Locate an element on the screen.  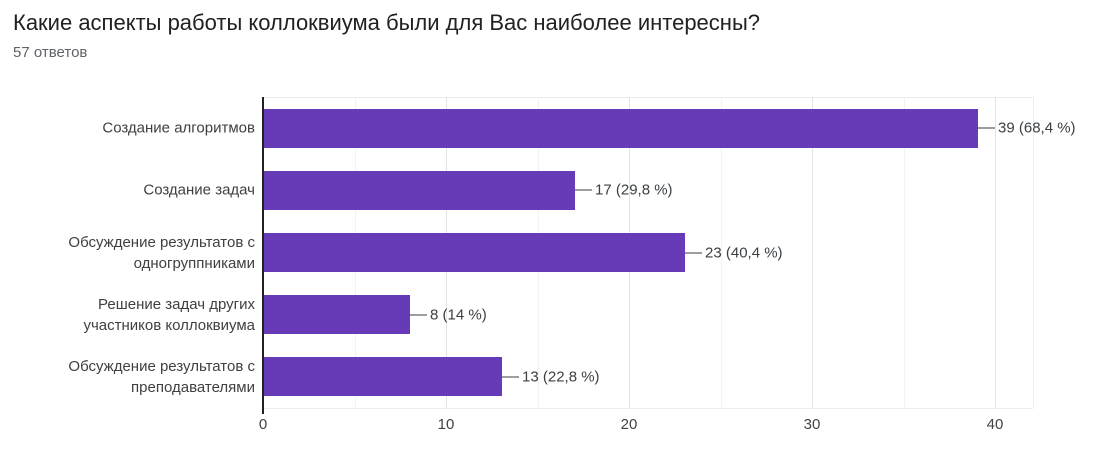
bar-value-label: 23 (40,4 %) is located at coordinates (744, 252).